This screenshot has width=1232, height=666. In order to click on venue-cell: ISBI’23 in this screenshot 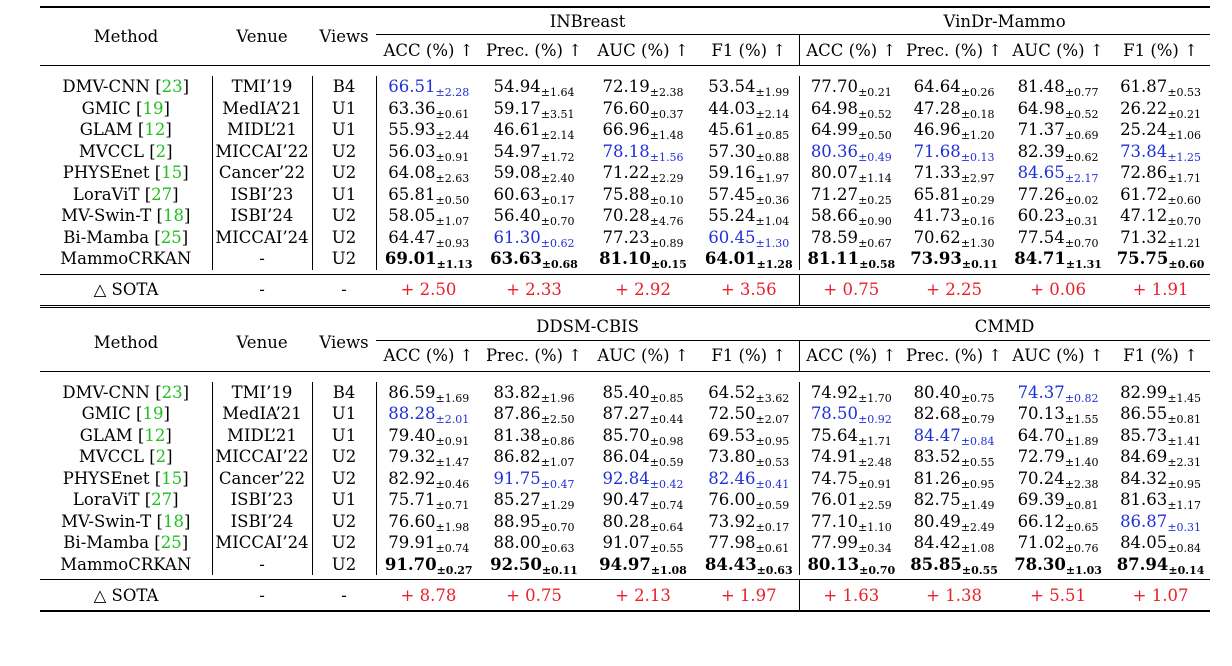, I will do `click(262, 500)`.